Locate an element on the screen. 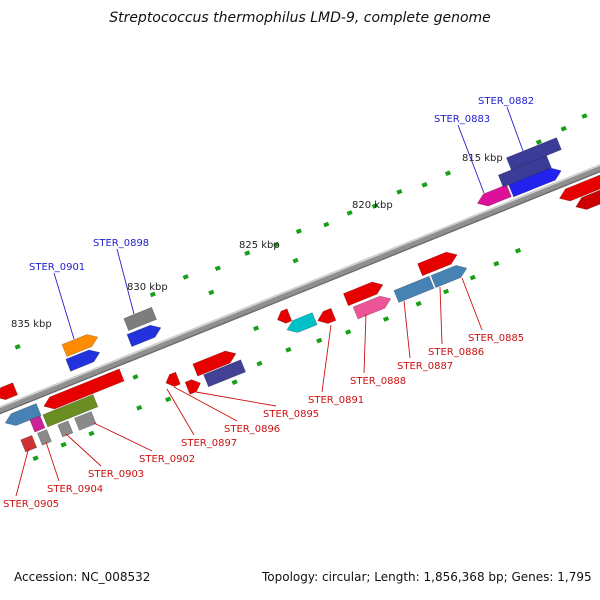  gene-label: STER_0904 is located at coordinates (75, 489).